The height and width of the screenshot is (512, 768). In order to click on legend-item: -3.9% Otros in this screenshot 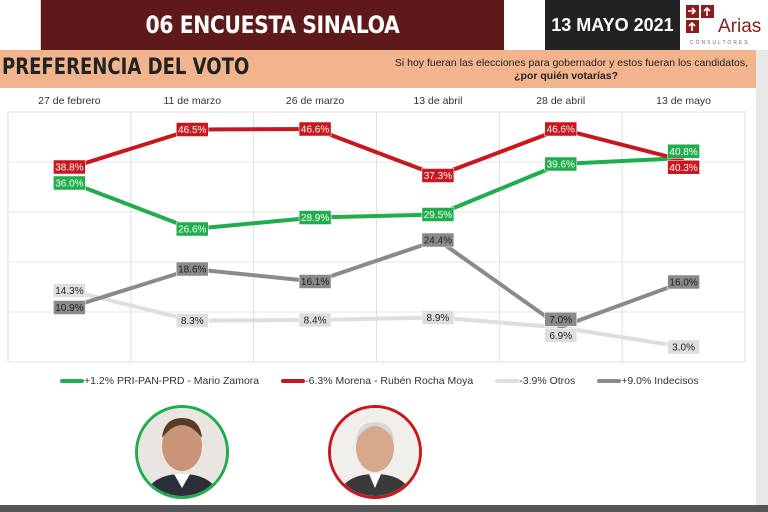, I will do `click(535, 381)`.